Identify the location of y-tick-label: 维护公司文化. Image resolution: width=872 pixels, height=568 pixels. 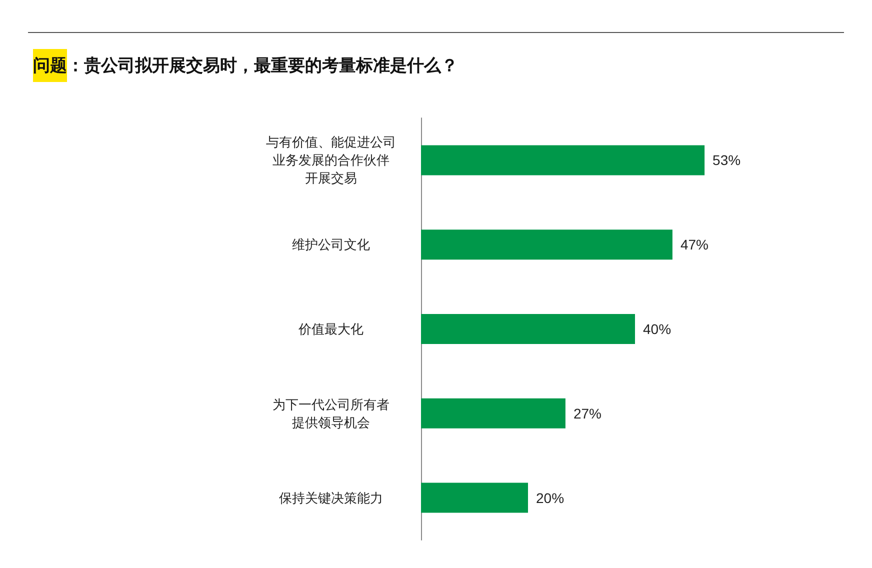
(331, 244).